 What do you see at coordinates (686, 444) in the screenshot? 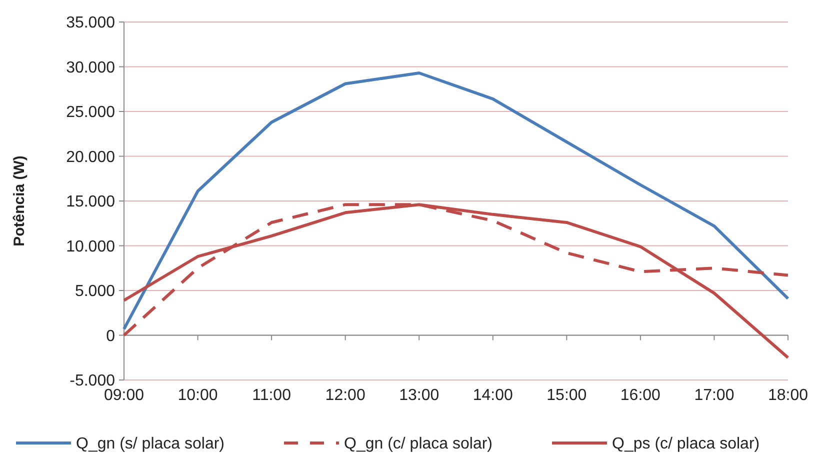
I see `legend-label: Q_ps (c/ placa solar)` at bounding box center [686, 444].